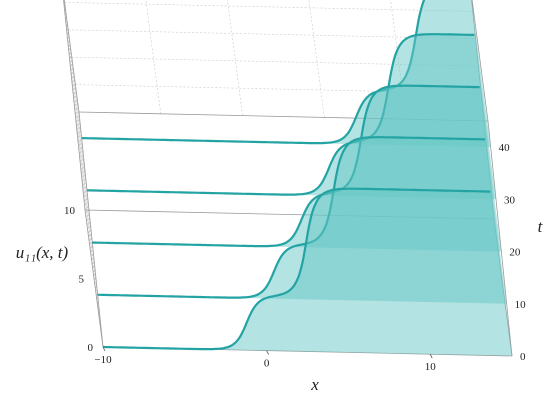  I want to click on t-tick-label: 0, so click(523, 357).